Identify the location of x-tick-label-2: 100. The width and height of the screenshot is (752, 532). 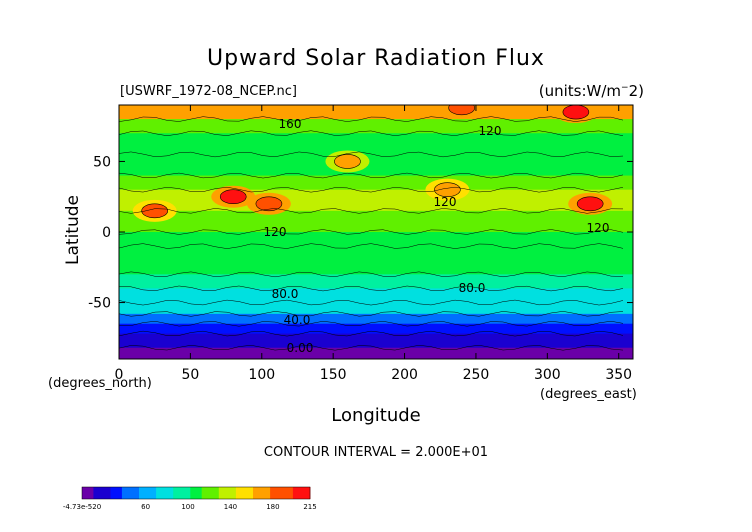
(261, 375).